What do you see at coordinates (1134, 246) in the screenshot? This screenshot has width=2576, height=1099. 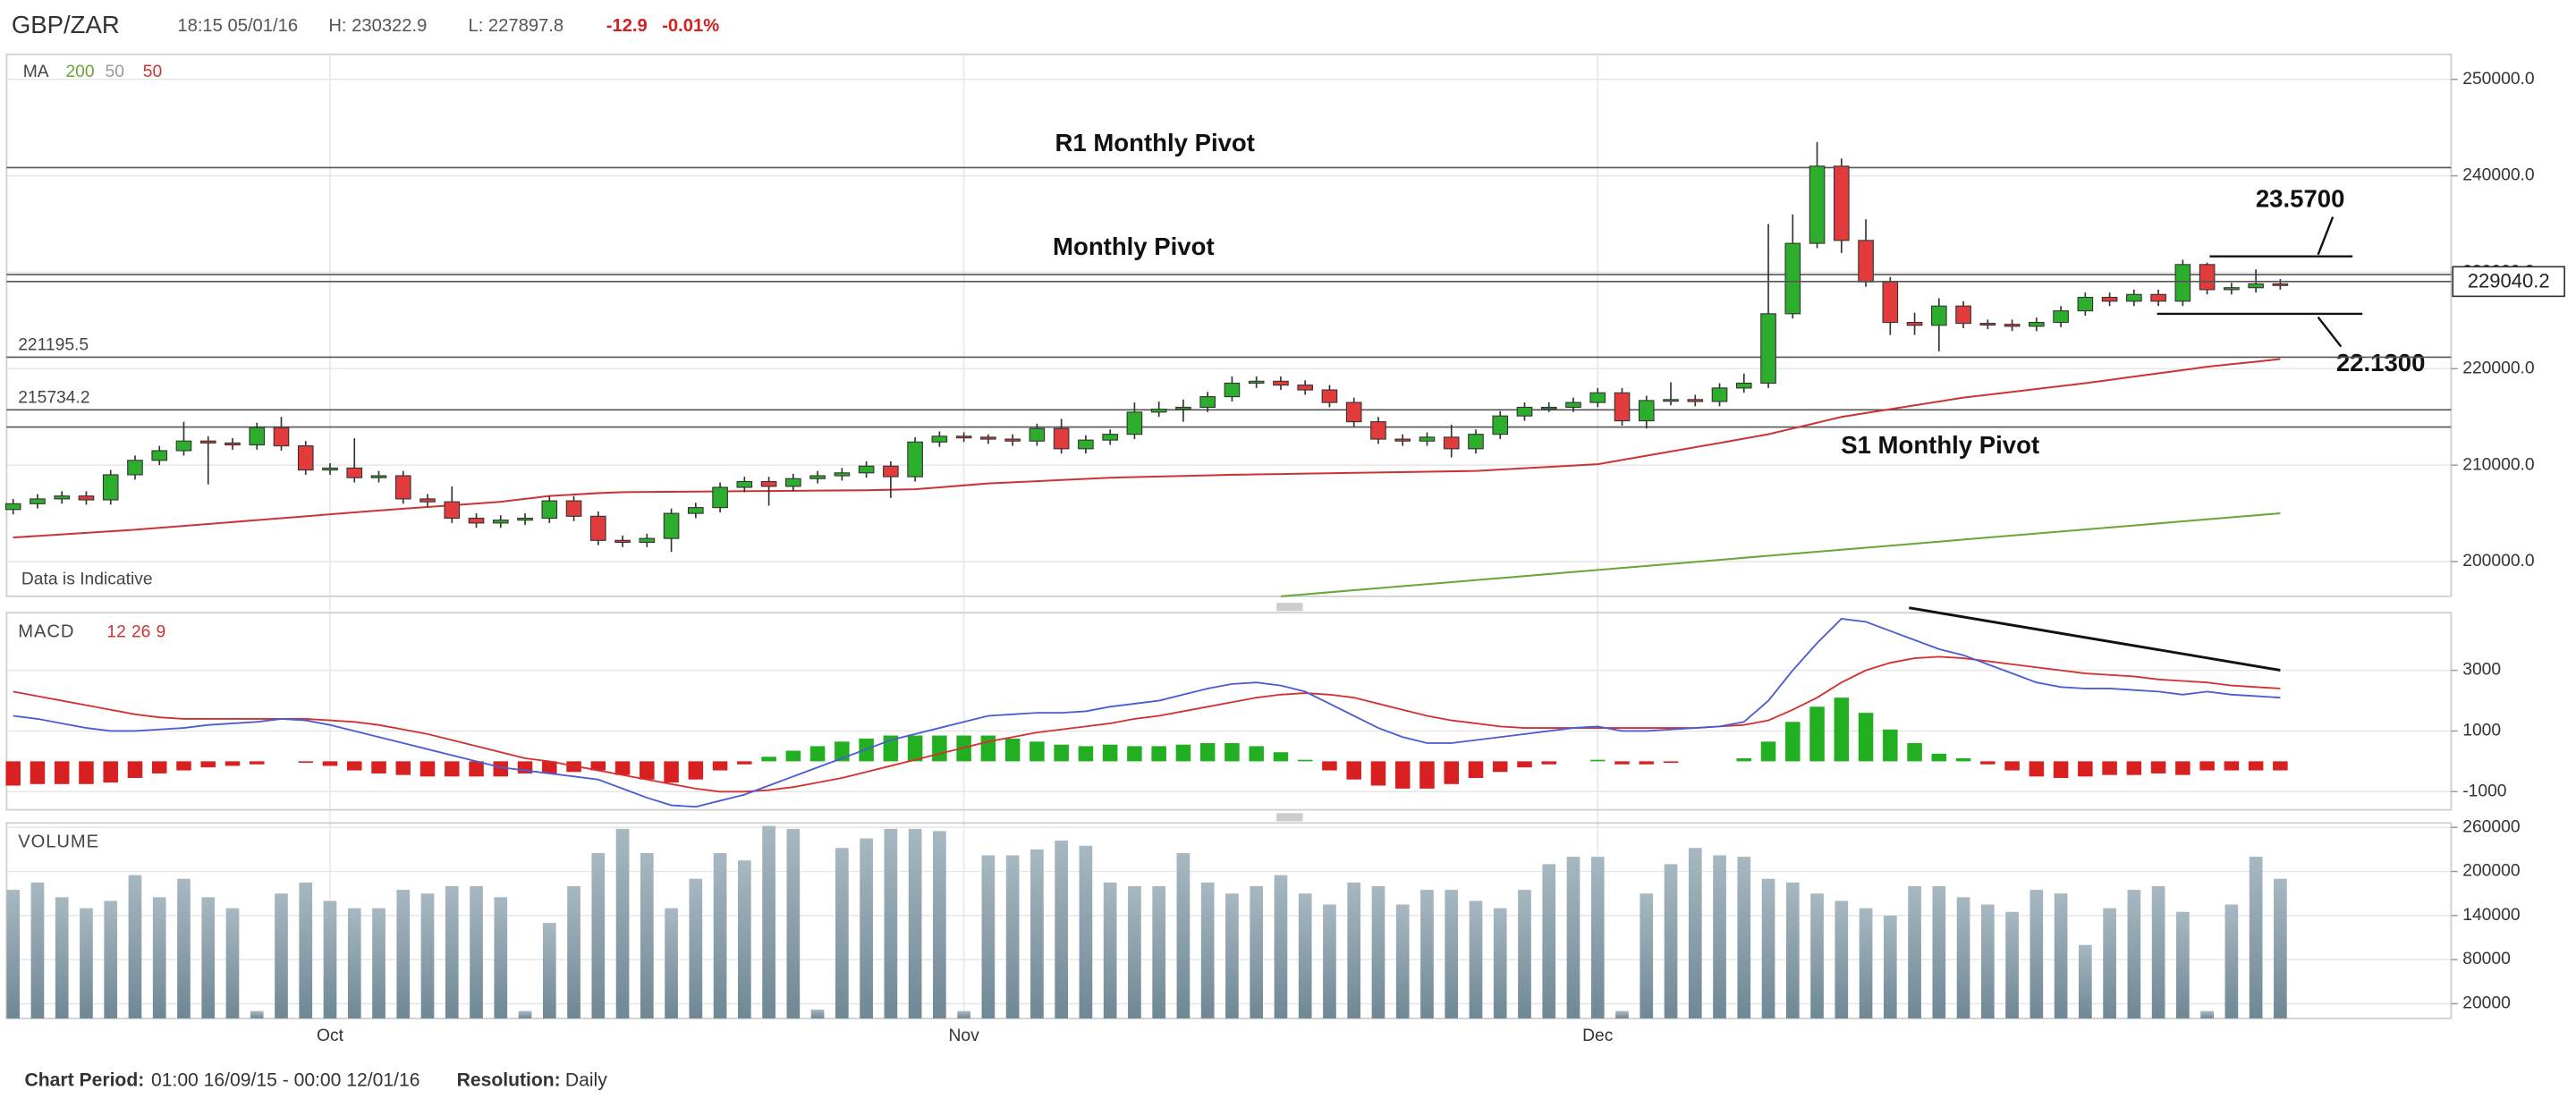 I see `pivot-label: Monthly Pivot` at bounding box center [1134, 246].